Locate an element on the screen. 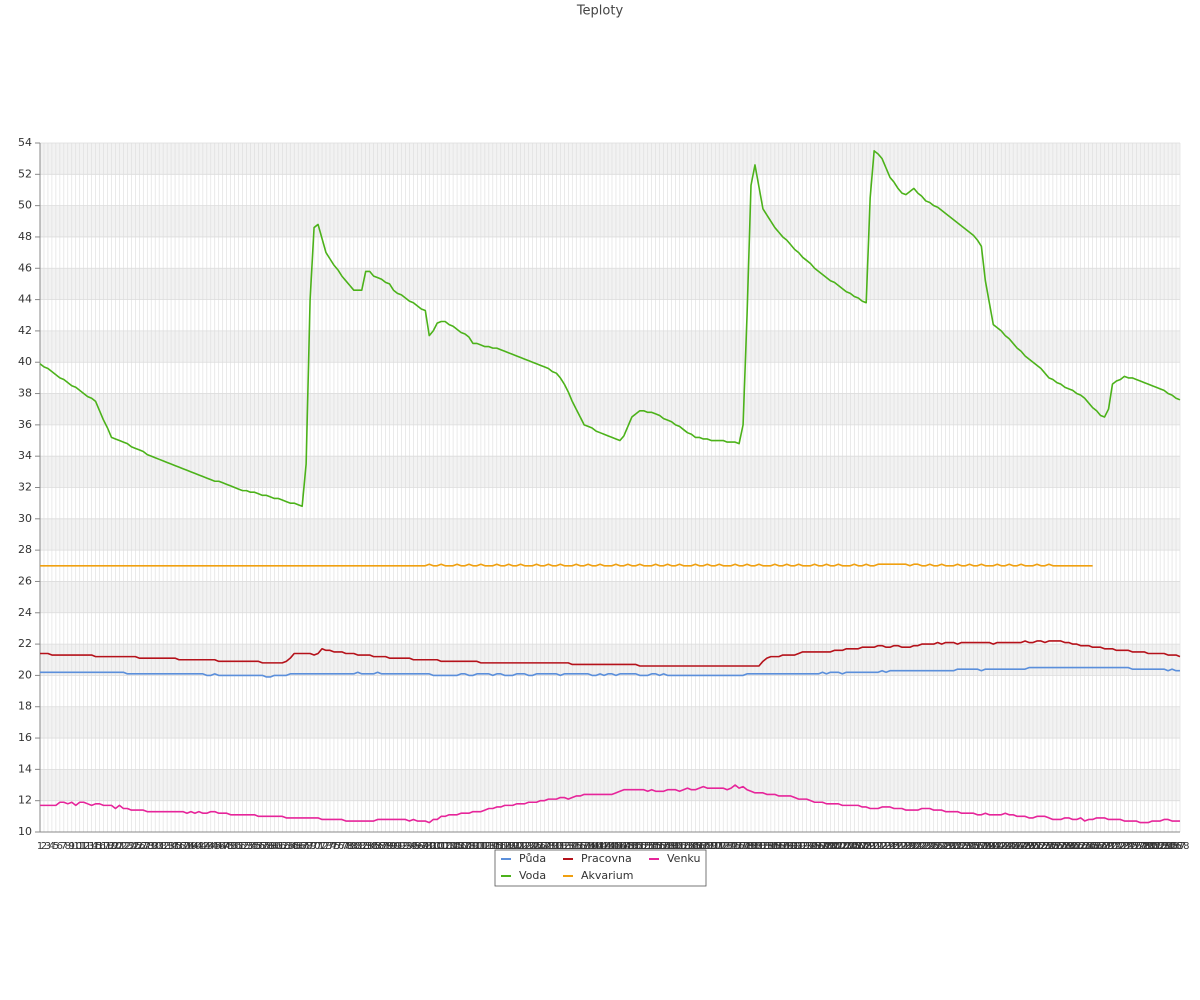  x-tick-label: 76 is located at coordinates (338, 846).